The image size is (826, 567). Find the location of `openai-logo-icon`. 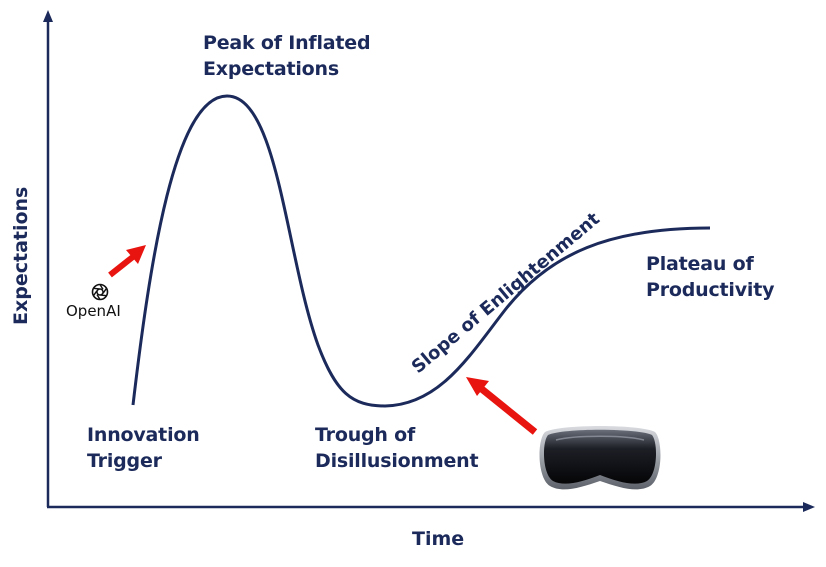

openai-logo-icon is located at coordinates (100, 292).